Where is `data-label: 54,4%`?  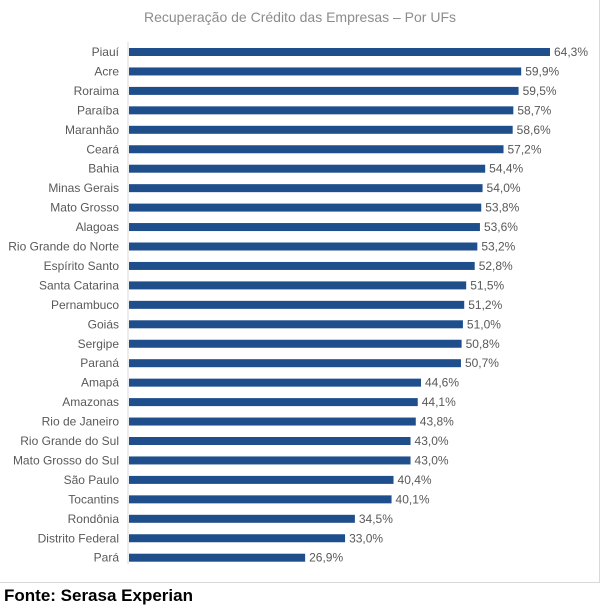
data-label: 54,4% is located at coordinates (506, 169).